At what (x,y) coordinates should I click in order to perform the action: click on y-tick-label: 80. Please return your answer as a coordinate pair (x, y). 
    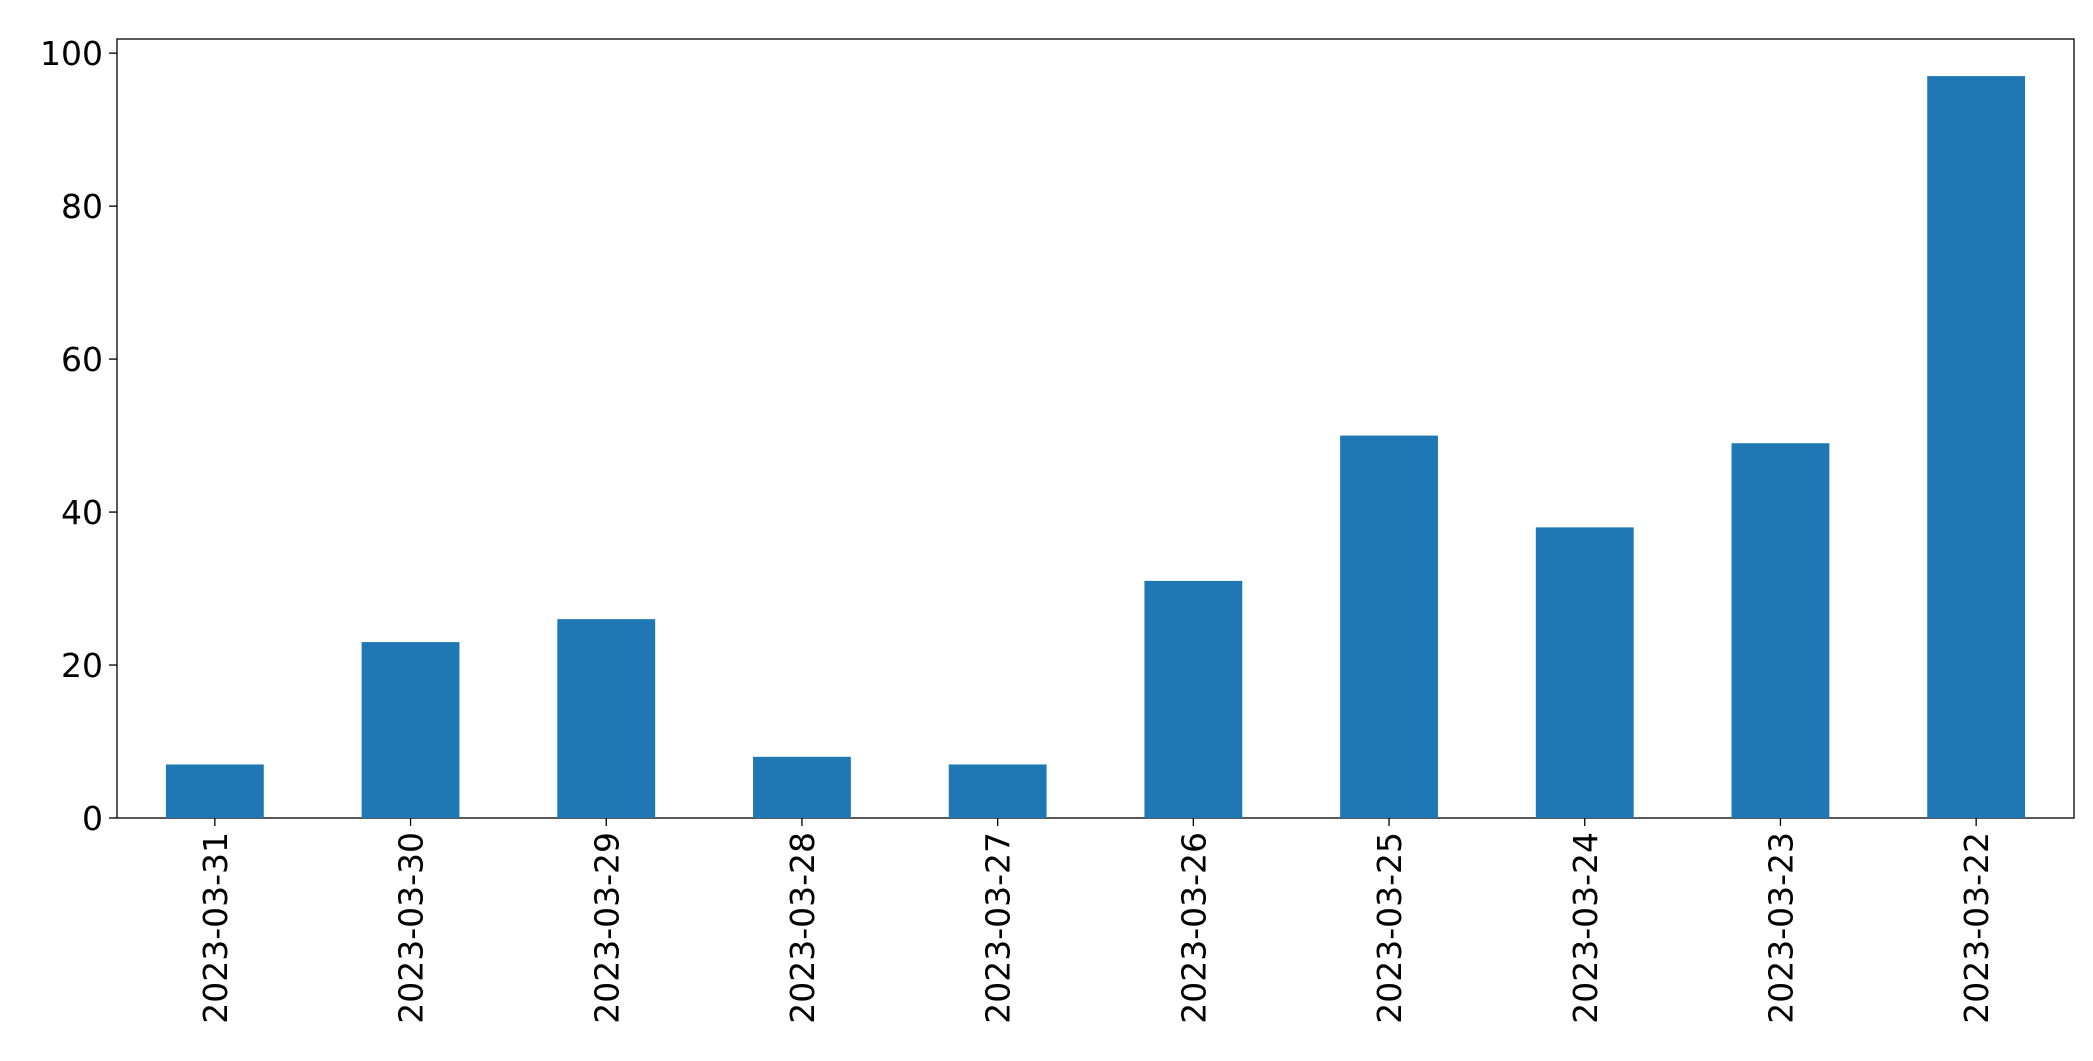
    Looking at the image, I should click on (82, 206).